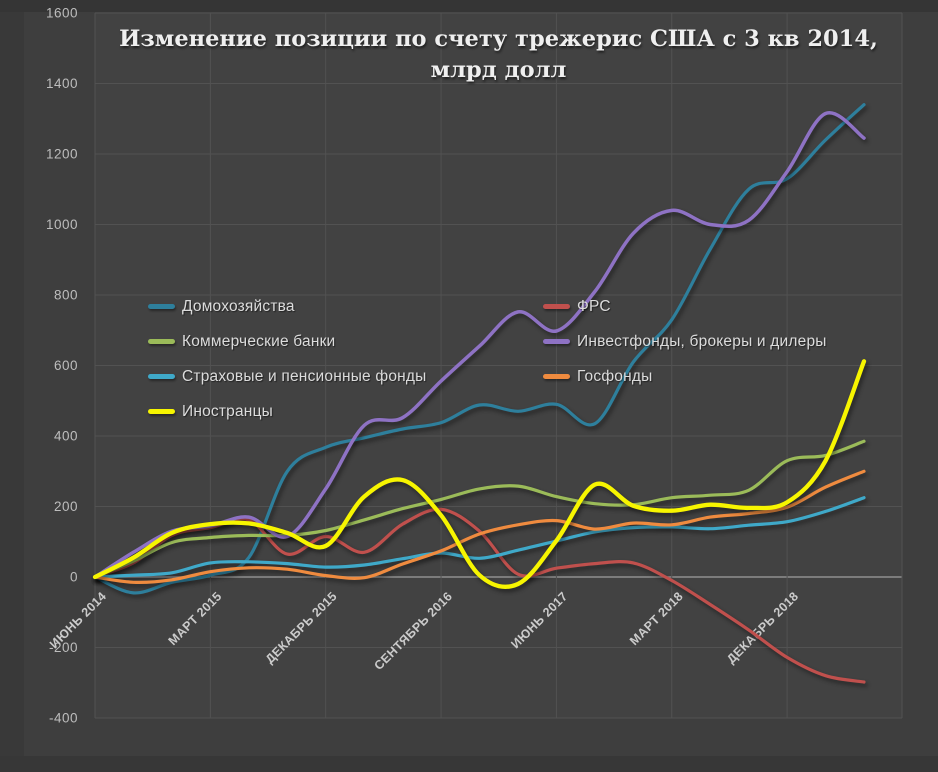 This screenshot has height=772, width=938. I want to click on window-left-edge, so click(12, 386).